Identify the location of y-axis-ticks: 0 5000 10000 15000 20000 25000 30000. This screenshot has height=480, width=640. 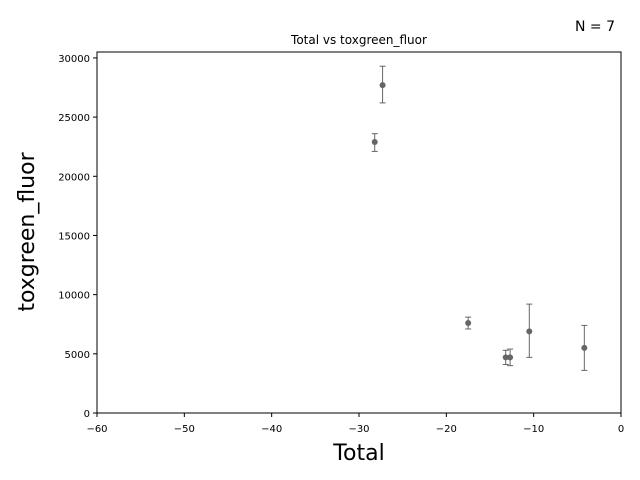
(77, 237).